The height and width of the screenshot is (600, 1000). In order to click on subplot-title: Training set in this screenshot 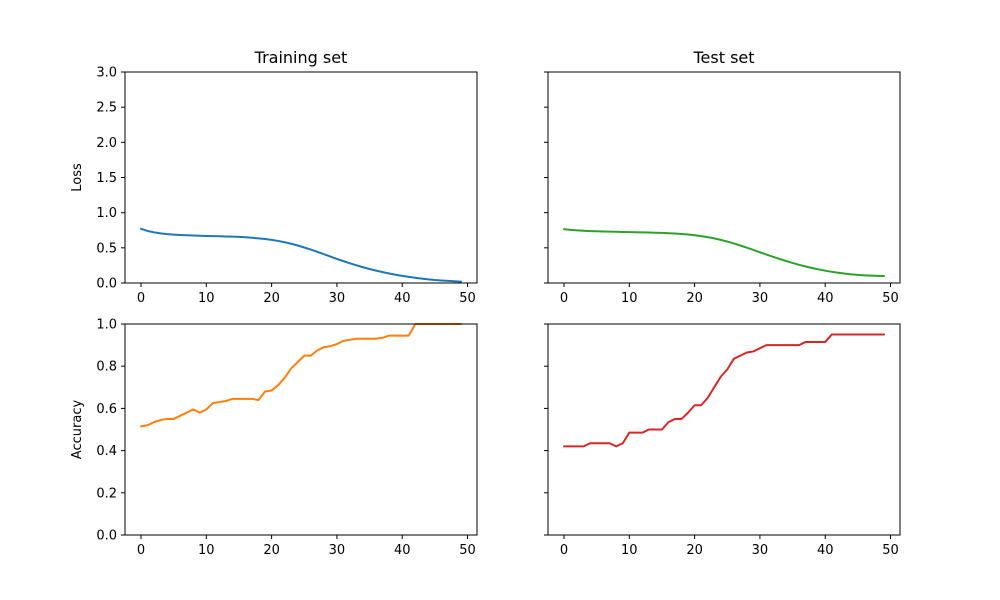, I will do `click(301, 57)`.